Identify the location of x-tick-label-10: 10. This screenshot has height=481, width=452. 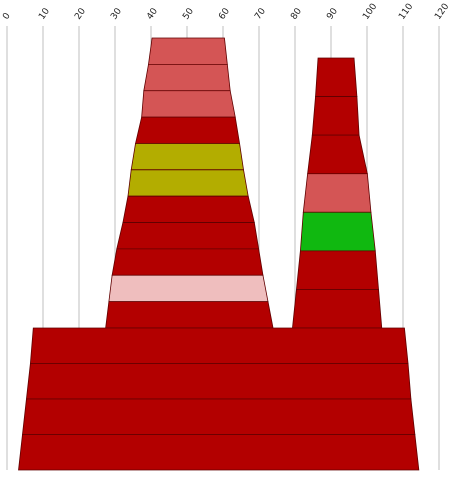
(44, 13).